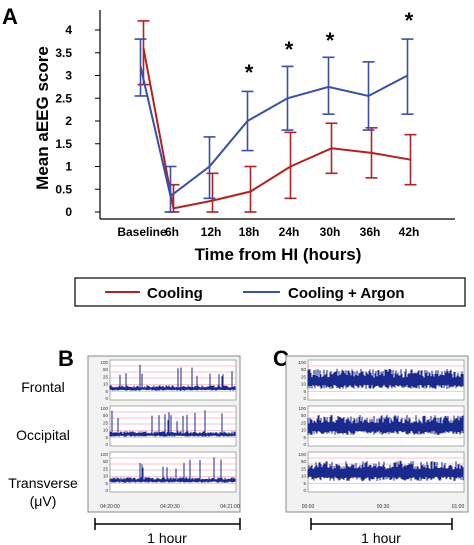 This screenshot has height=545, width=474. I want to click on channel-label-units: (μV), so click(43, 501).